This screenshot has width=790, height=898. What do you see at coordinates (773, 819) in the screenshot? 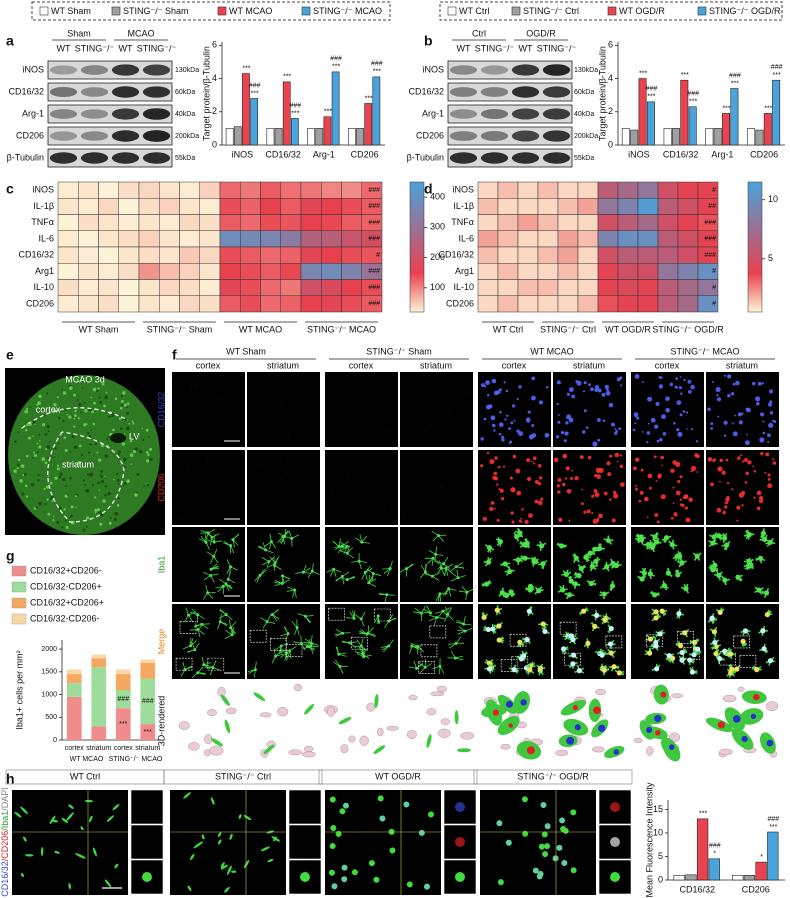
I see `significance: ###` at bounding box center [773, 819].